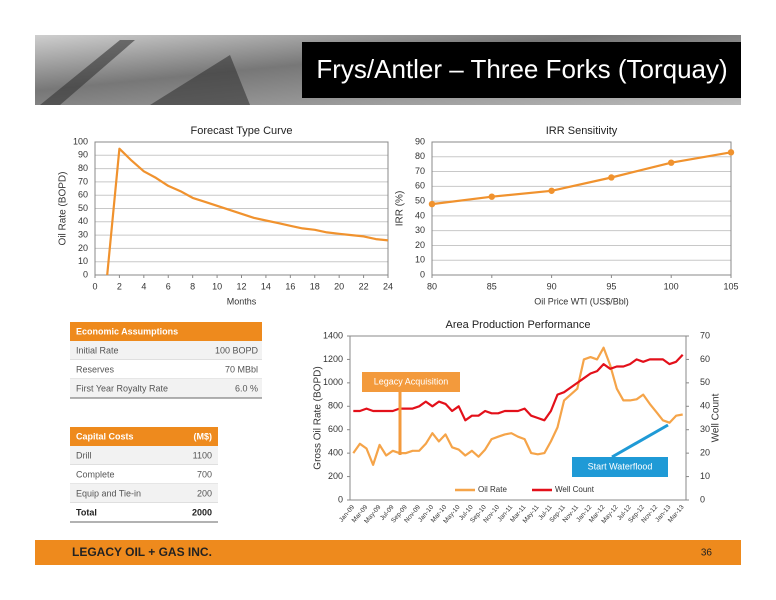  What do you see at coordinates (705, 476) in the screenshot?
I see `y2-tick-label: 10` at bounding box center [705, 476].